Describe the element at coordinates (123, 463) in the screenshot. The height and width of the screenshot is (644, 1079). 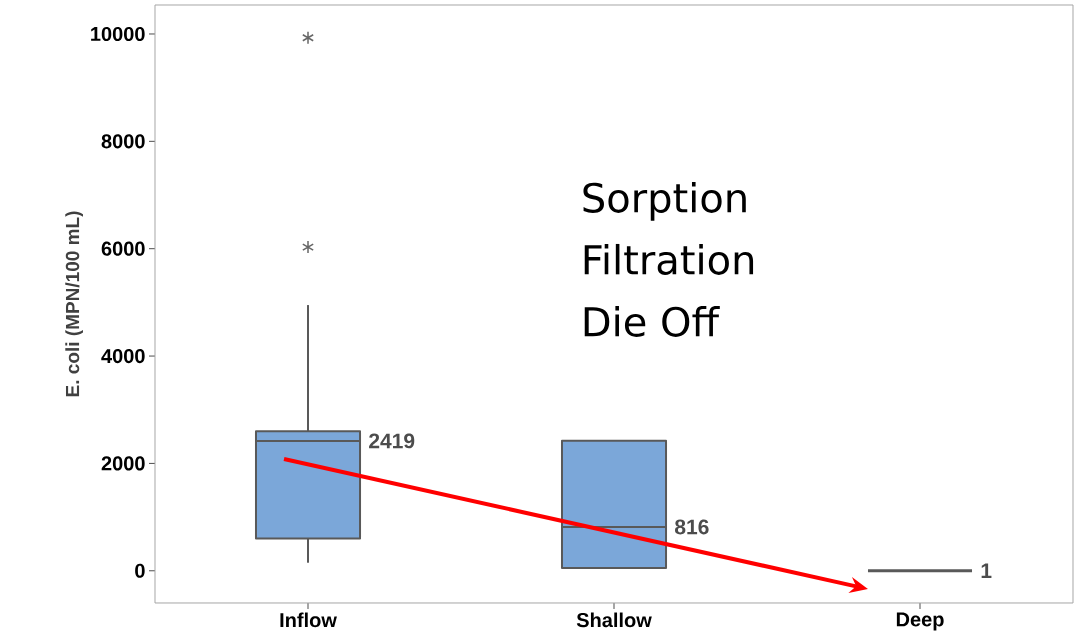
I see `y-tick-label: 2000` at that location.